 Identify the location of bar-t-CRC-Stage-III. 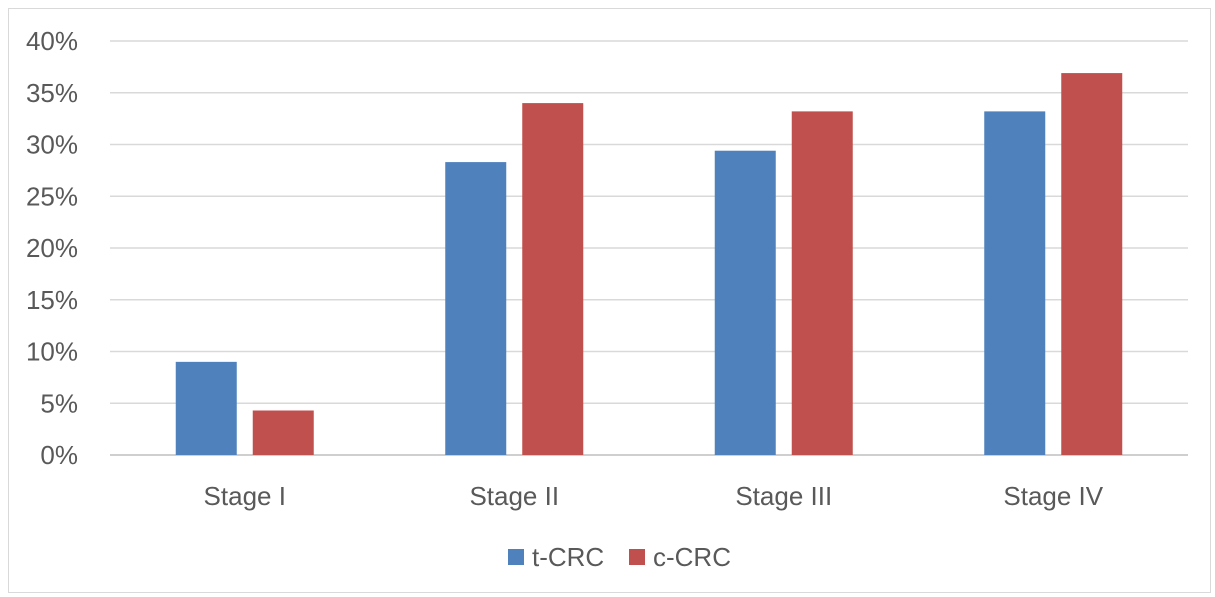
(745, 302).